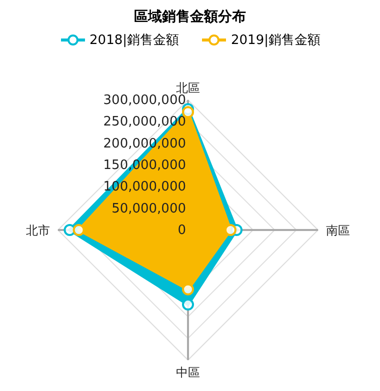  Describe the element at coordinates (182, 230) in the screenshot. I see `y-tick-label: 0` at that location.